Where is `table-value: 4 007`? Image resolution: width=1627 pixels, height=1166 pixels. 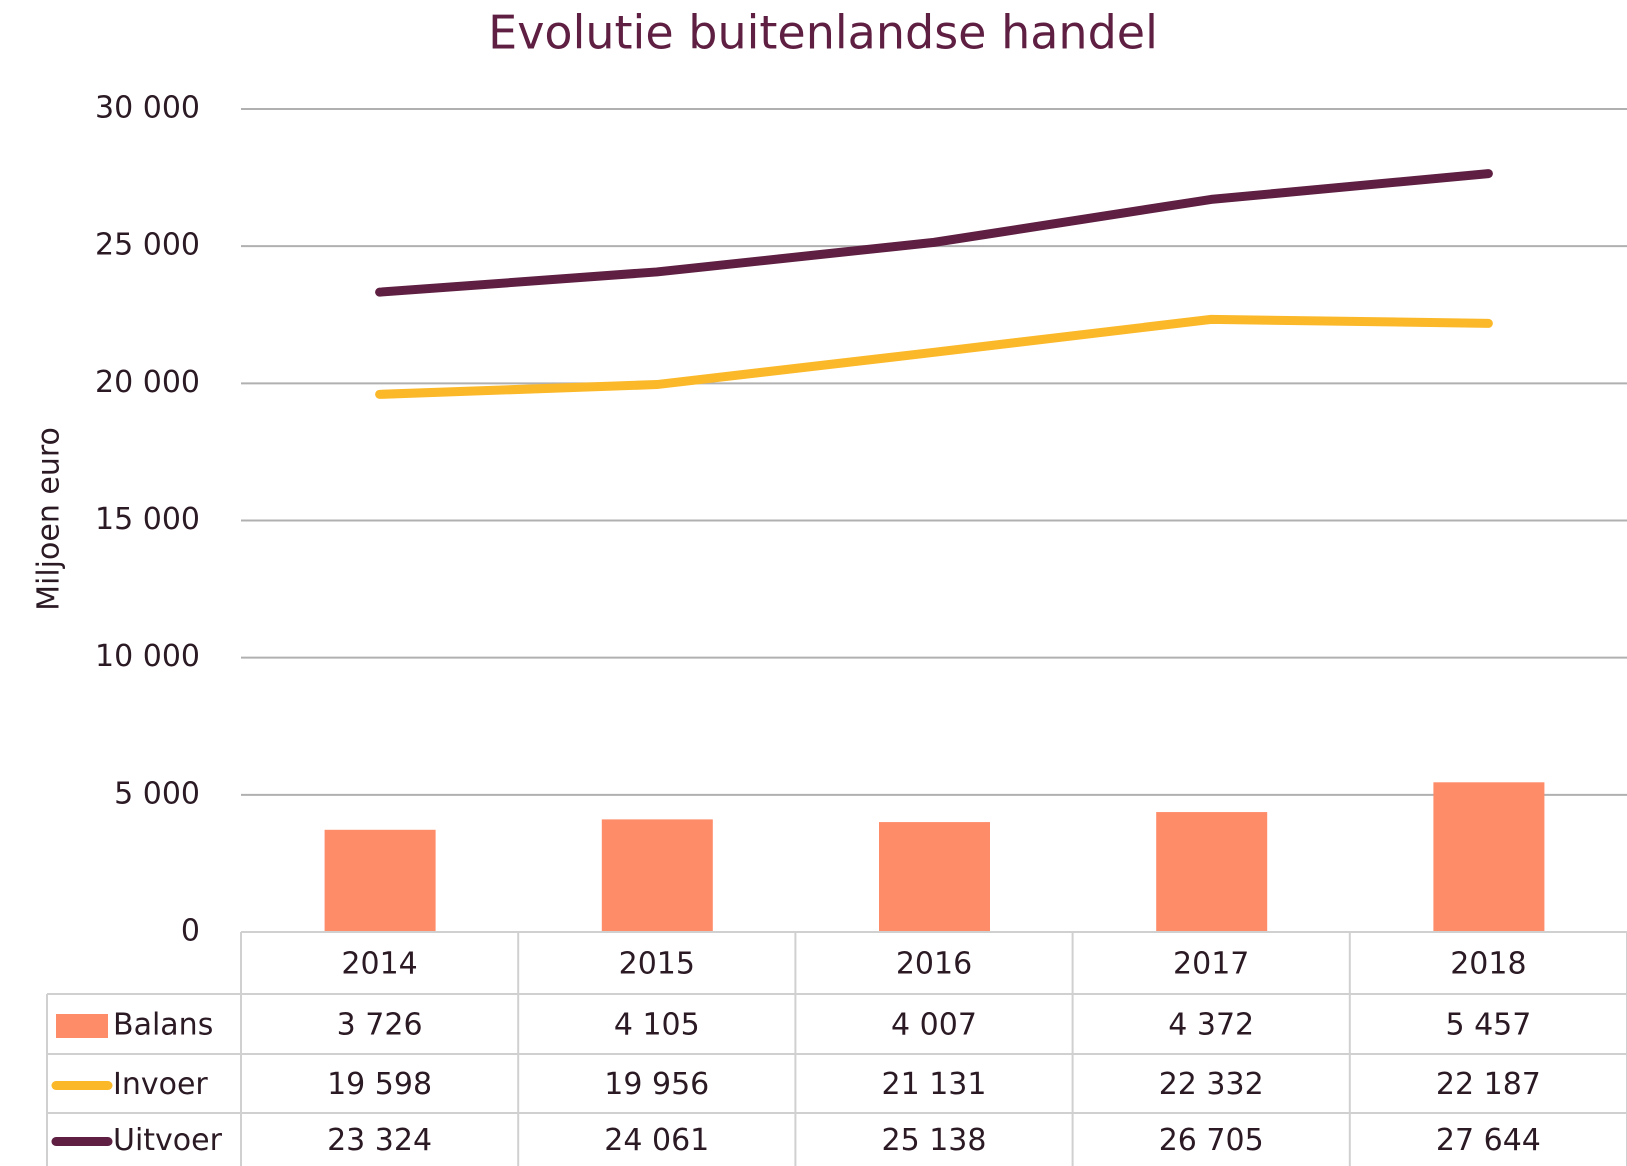
table-value: 4 007 is located at coordinates (934, 1025).